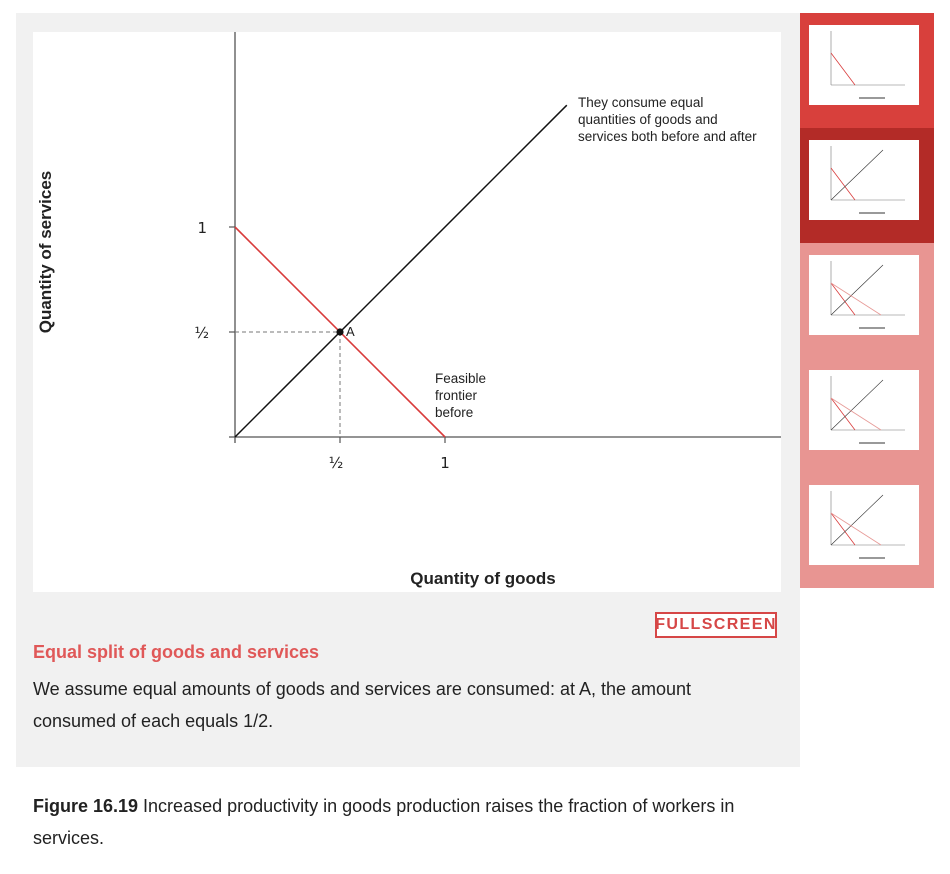  Describe the element at coordinates (445, 463) in the screenshot. I see `x-tick-label-one: 1` at that location.